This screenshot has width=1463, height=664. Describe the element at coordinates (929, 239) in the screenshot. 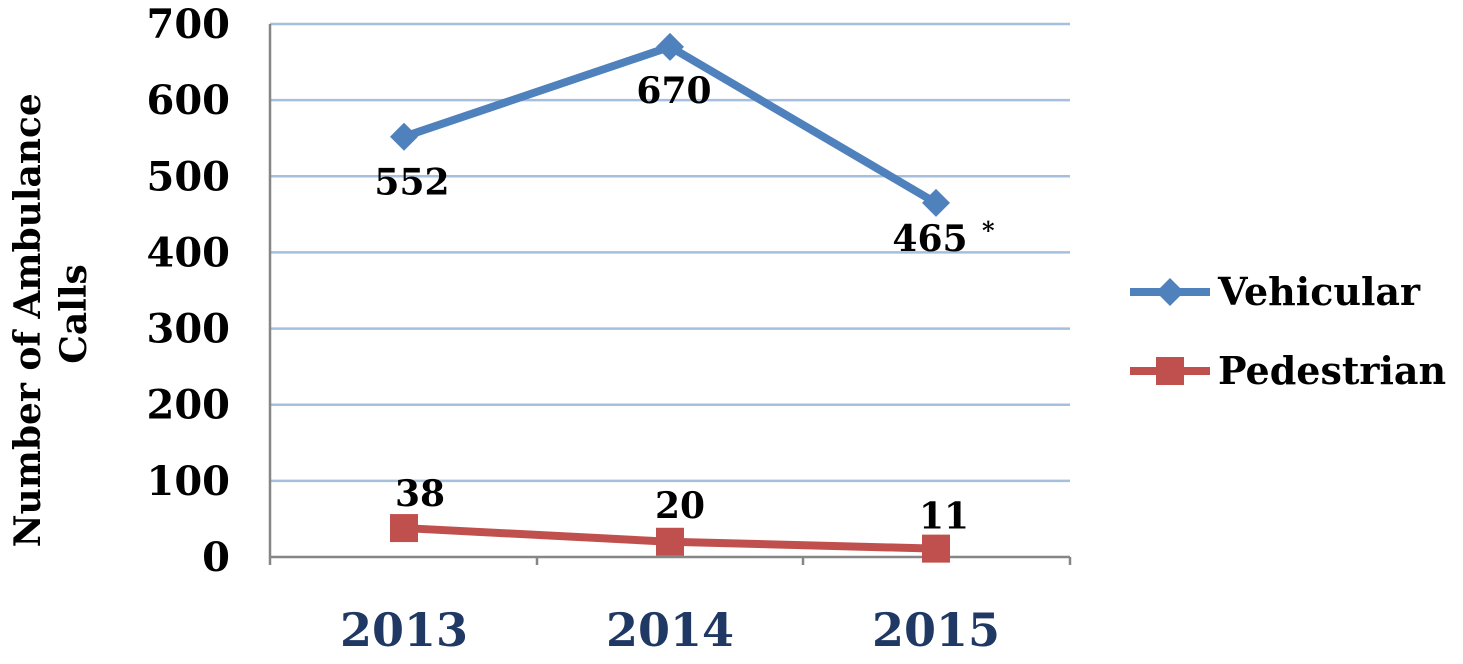

I see `data-label-vehicular: 465` at that location.